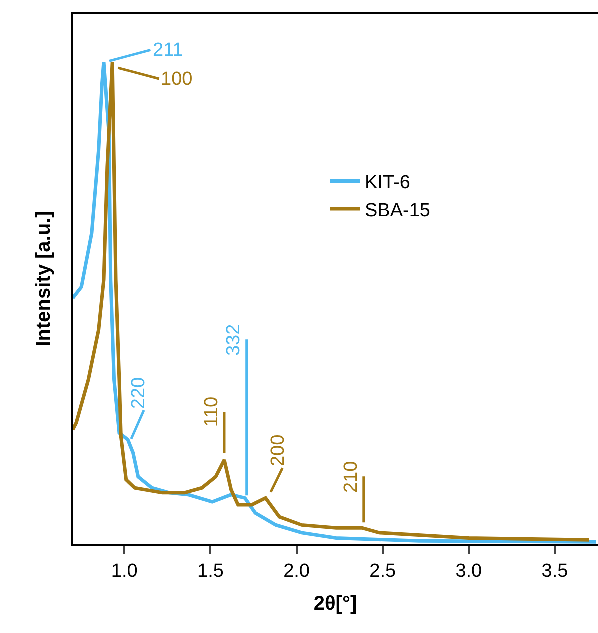 The width and height of the screenshot is (598, 633). What do you see at coordinates (124, 571) in the screenshot?
I see `x-tick-label: 1.0` at bounding box center [124, 571].